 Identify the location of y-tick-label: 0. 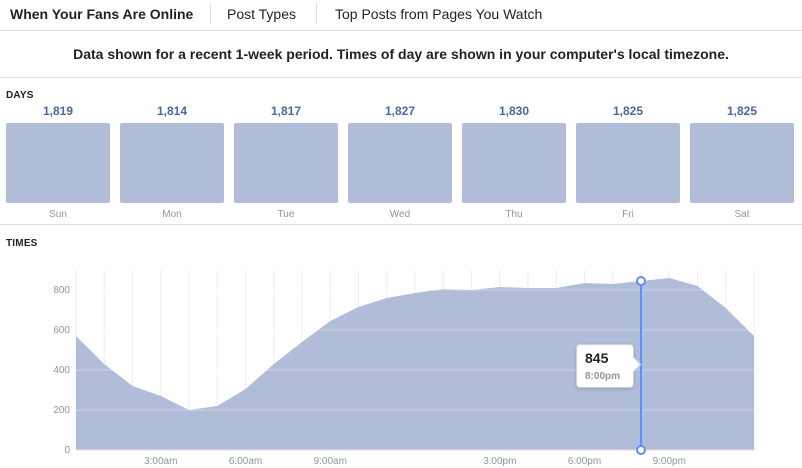
(67, 450).